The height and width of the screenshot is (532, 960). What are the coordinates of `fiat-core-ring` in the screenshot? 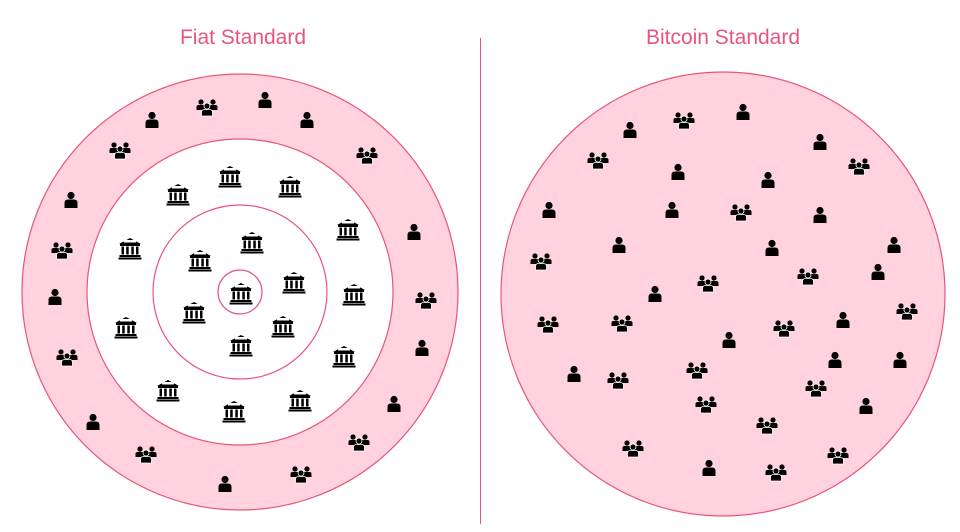 It's located at (240, 292).